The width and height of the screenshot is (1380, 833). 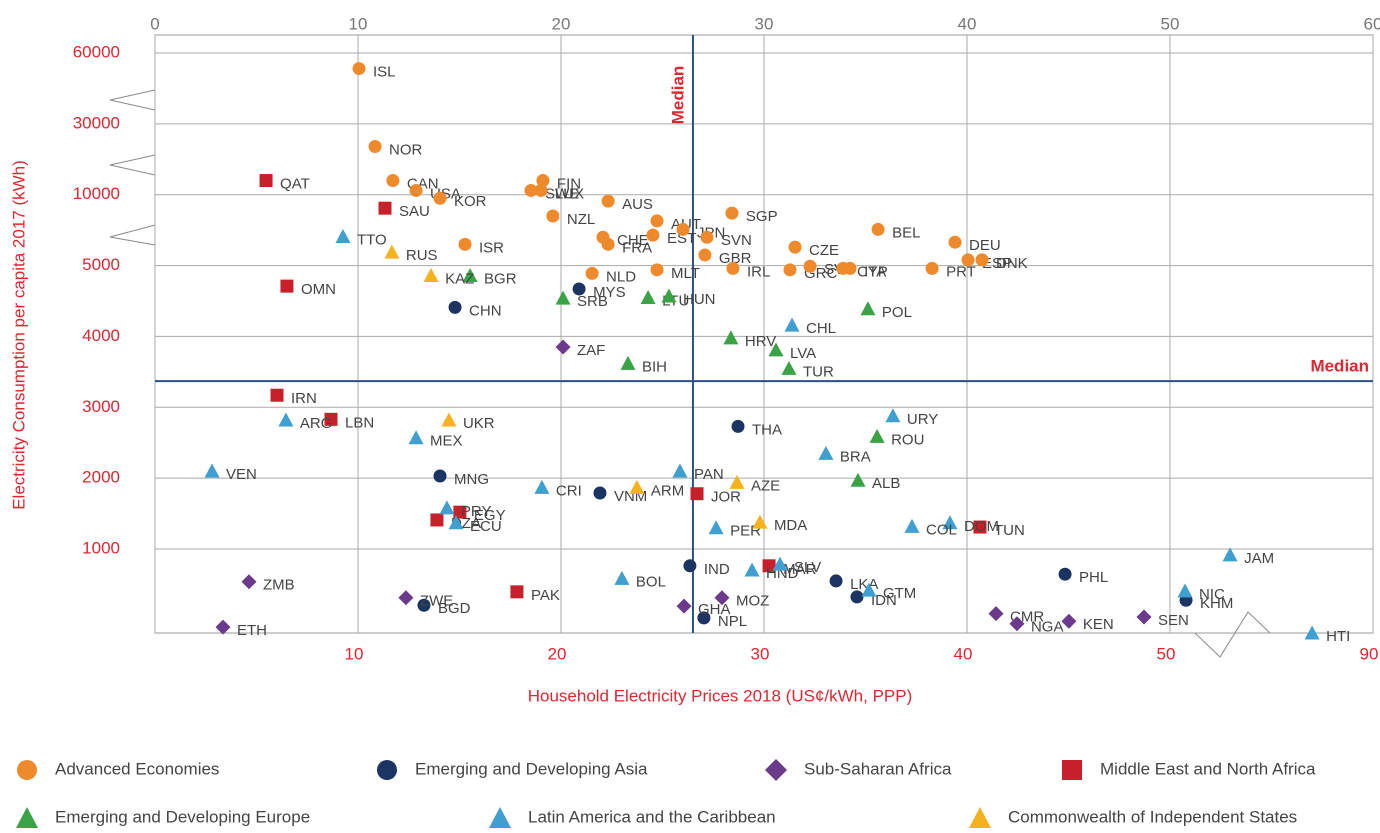 I want to click on point-label: MYS, so click(x=609, y=292).